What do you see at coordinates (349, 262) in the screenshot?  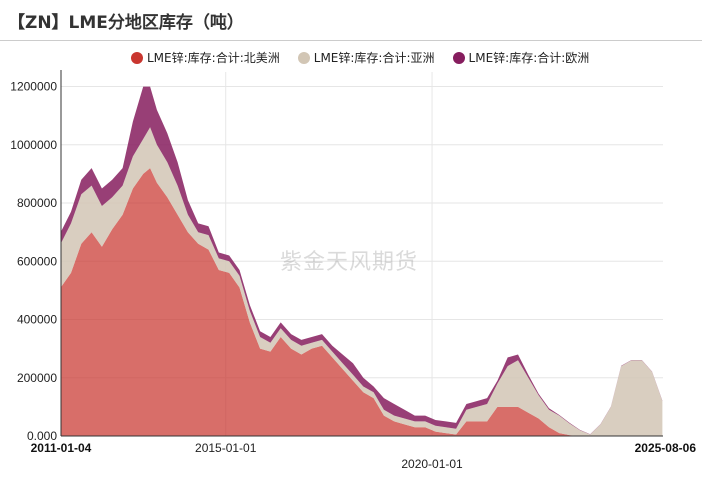 I see `watermark: 紫金天风期货` at bounding box center [349, 262].